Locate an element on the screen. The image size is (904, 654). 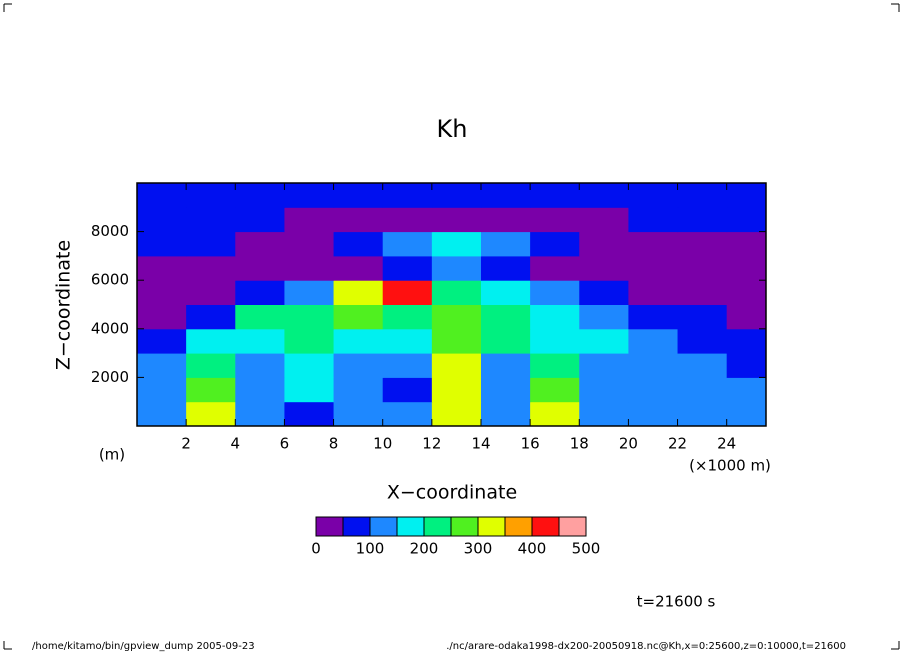
x-tick-label: 8 is located at coordinates (334, 444).